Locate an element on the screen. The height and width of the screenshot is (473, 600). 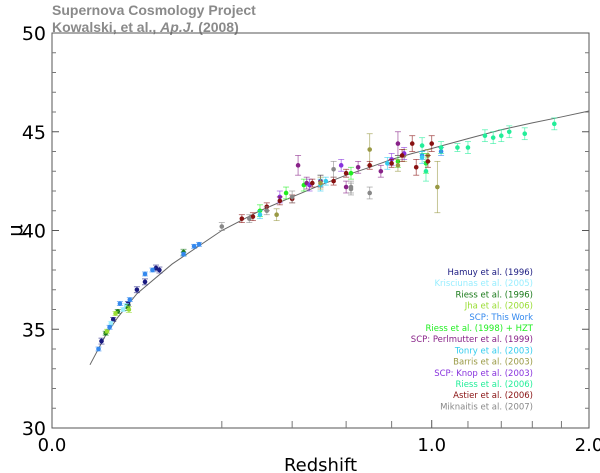
x-tick-label: 1.0 is located at coordinates (431, 445).